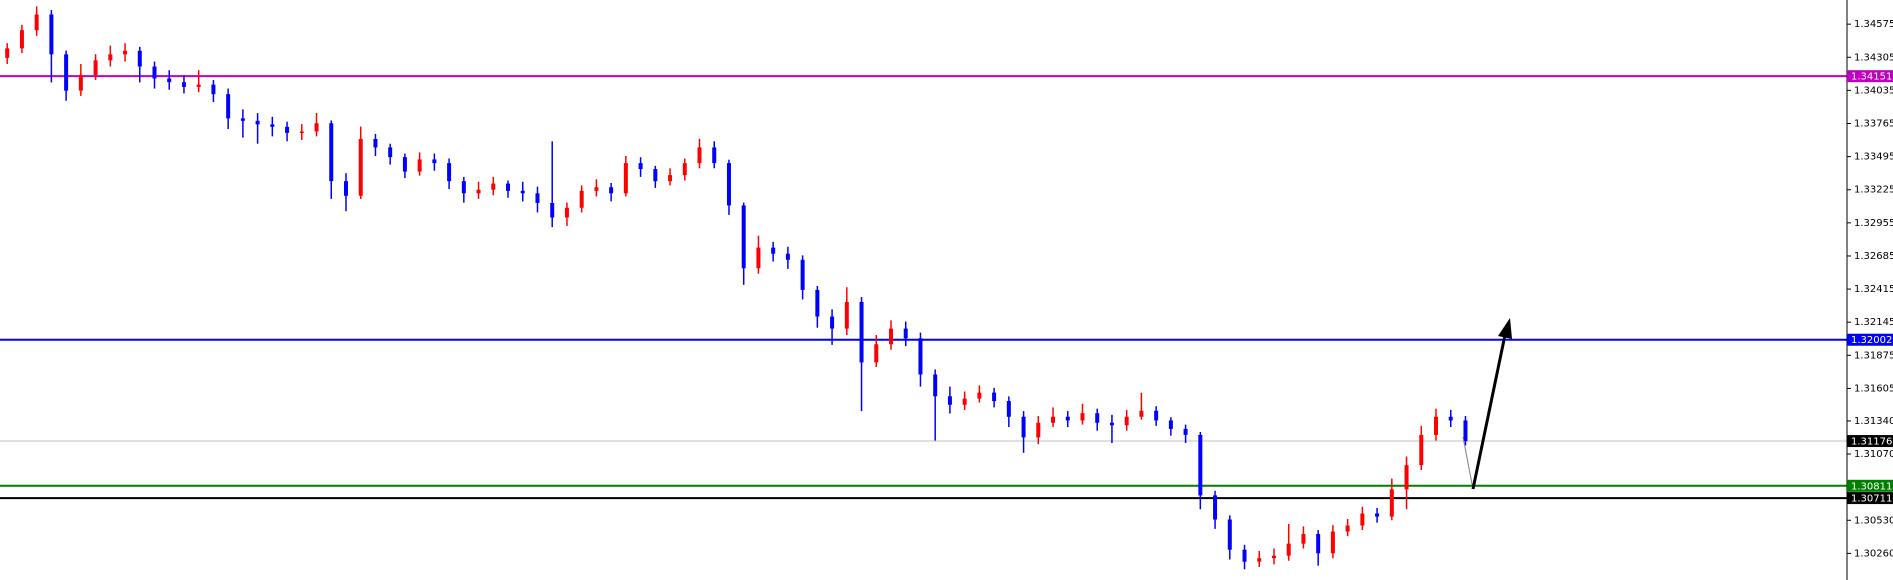 The width and height of the screenshot is (1893, 580). I want to click on y-tick-label: 1.32145, so click(1873, 322).